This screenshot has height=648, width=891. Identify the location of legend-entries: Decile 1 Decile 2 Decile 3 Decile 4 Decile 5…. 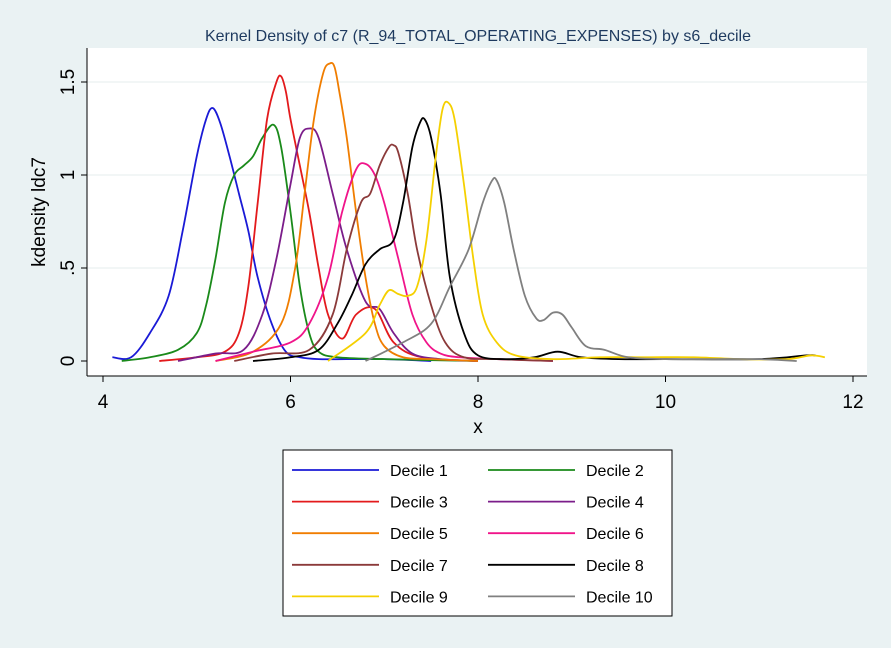
(472, 534).